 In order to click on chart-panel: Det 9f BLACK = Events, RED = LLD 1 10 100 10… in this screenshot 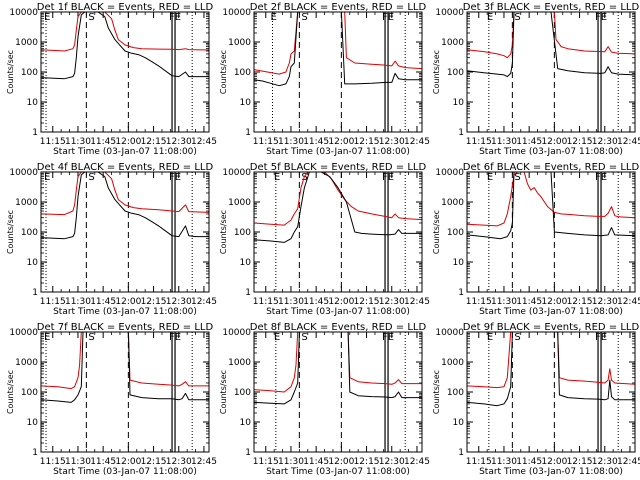, I will do `click(536, 399)`.